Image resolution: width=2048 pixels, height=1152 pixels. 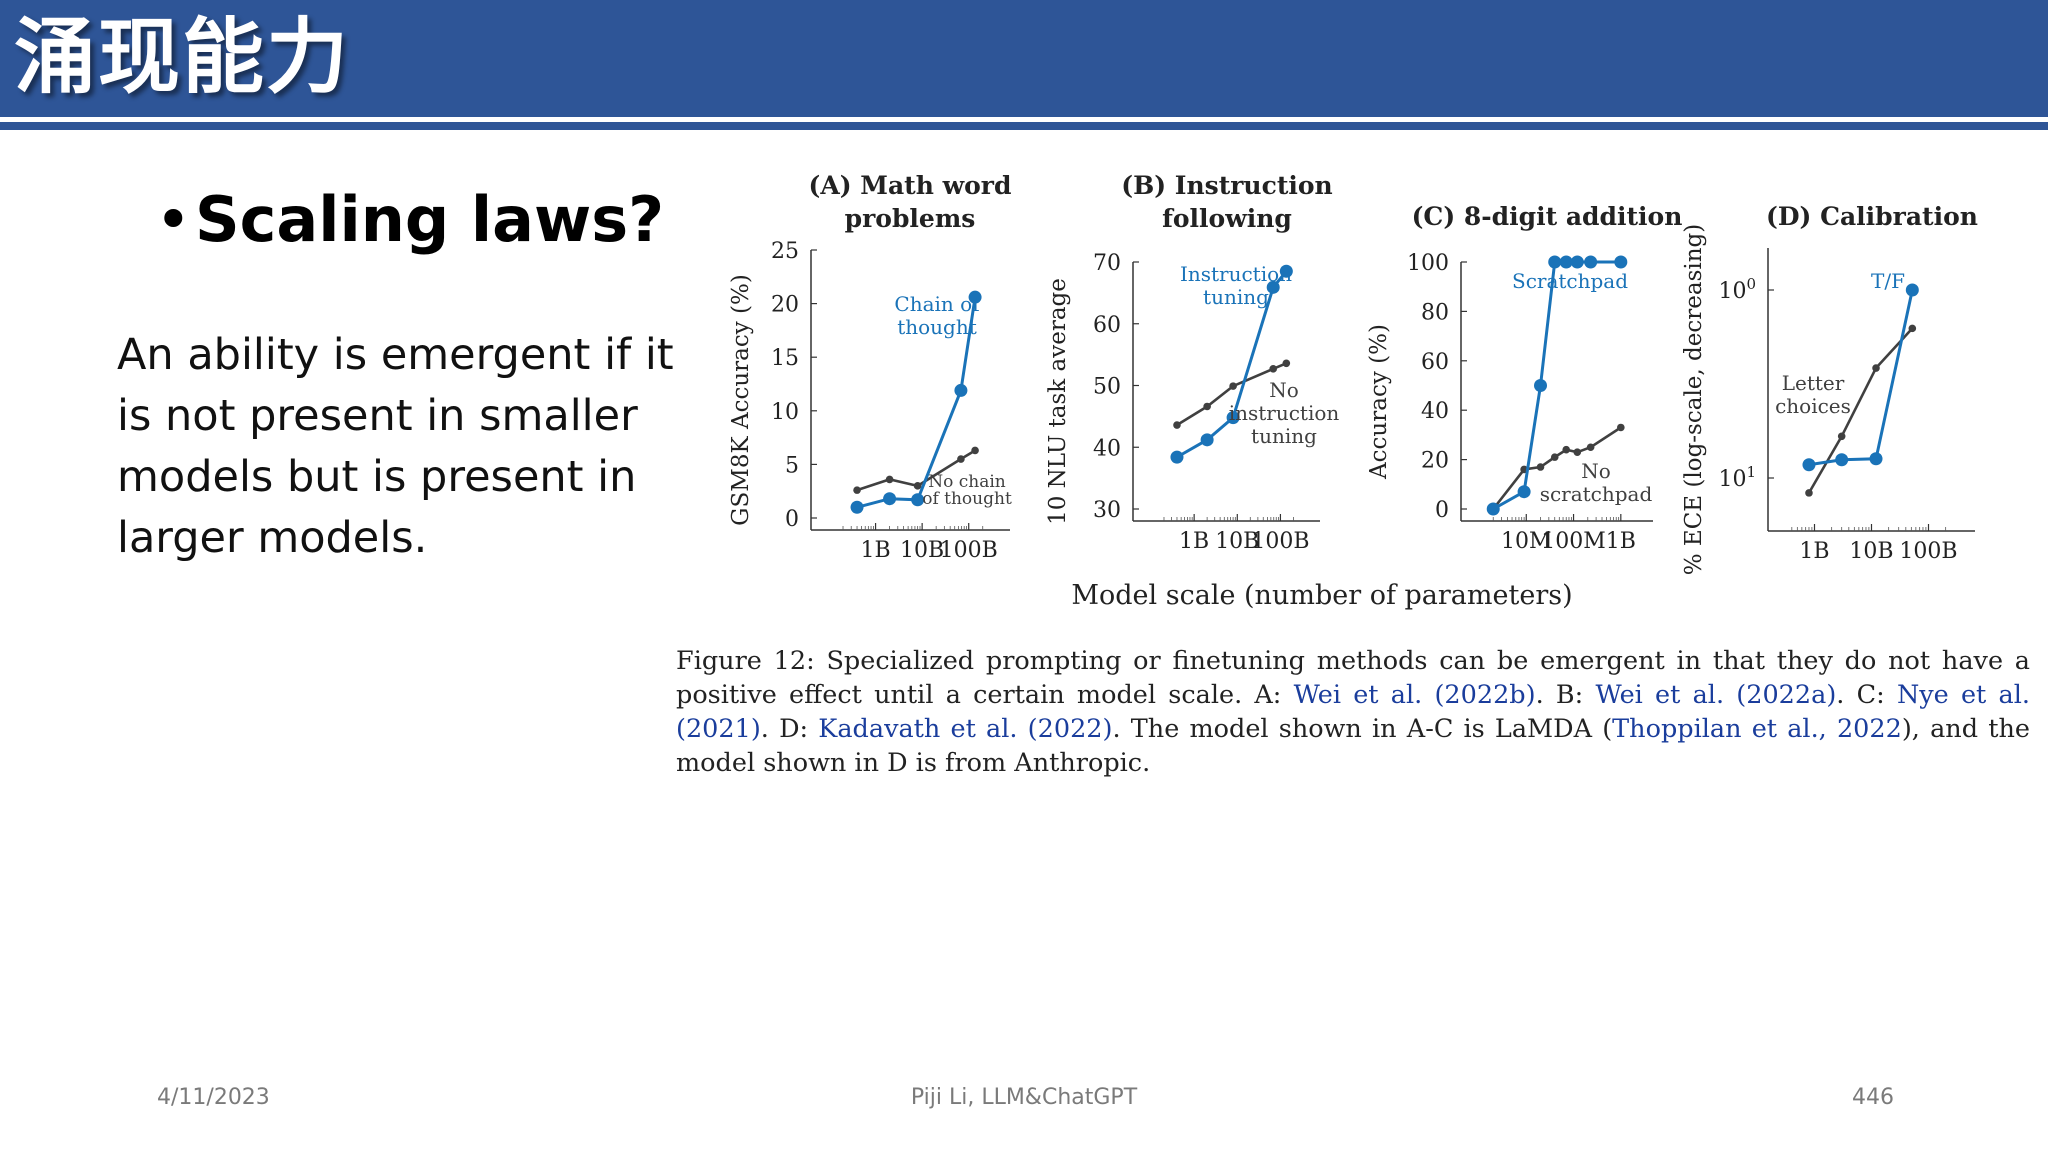 What do you see at coordinates (1226, 185) in the screenshot?
I see `chart-title: (B) Instruction` at bounding box center [1226, 185].